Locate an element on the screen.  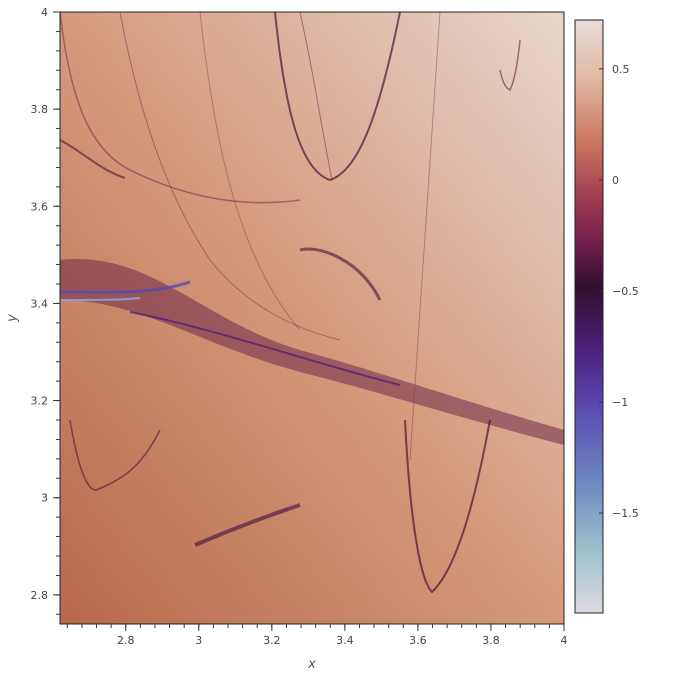
colorbar-ticks: 0.5 0 −0.5 −1 −1.5 is located at coordinates (619, 291).